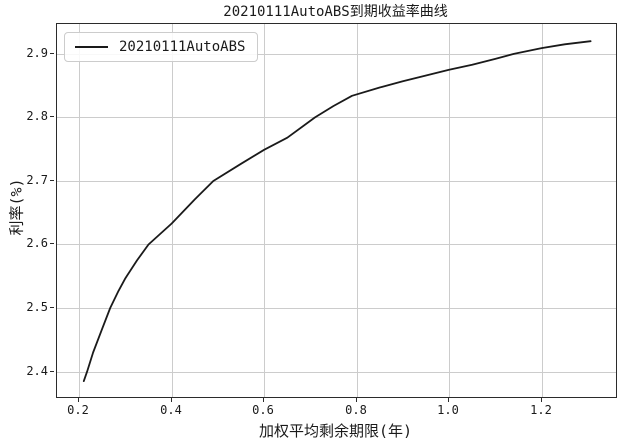 This screenshot has height=444, width=625. I want to click on y-tick-label: 2.4, so click(37, 371).